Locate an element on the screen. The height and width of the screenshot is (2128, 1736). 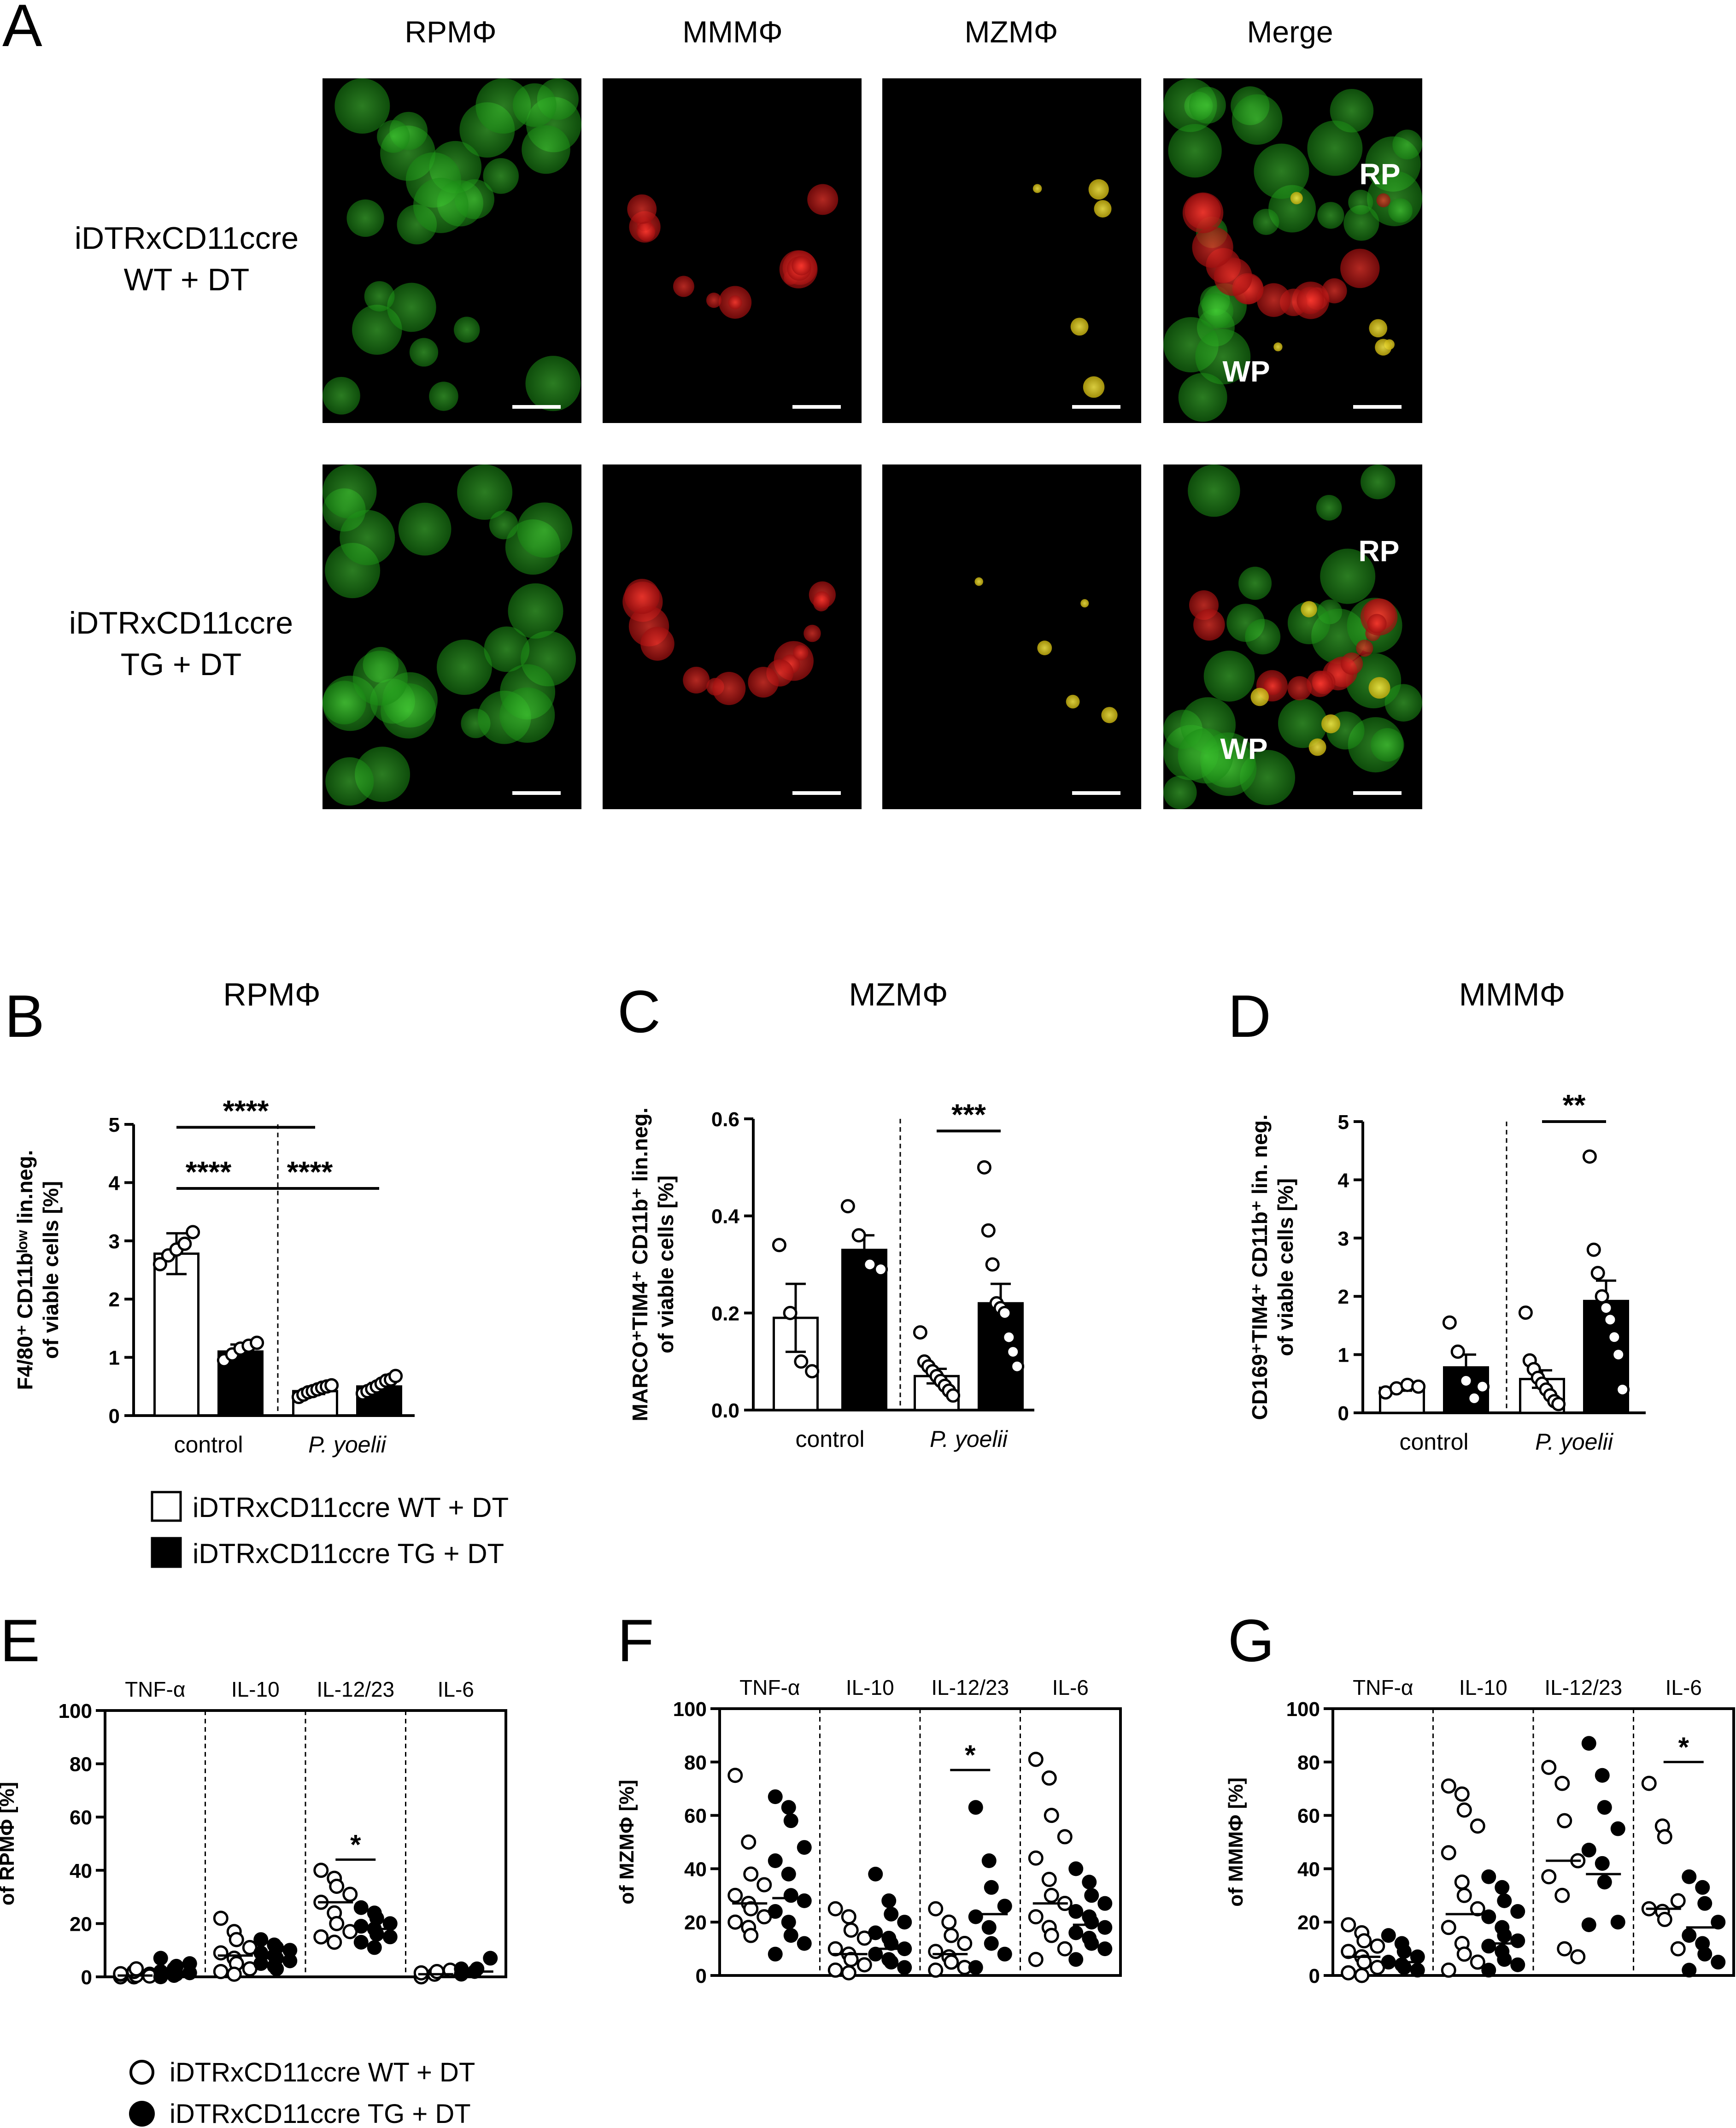
legend-swatch-wt is located at coordinates (166, 1506).